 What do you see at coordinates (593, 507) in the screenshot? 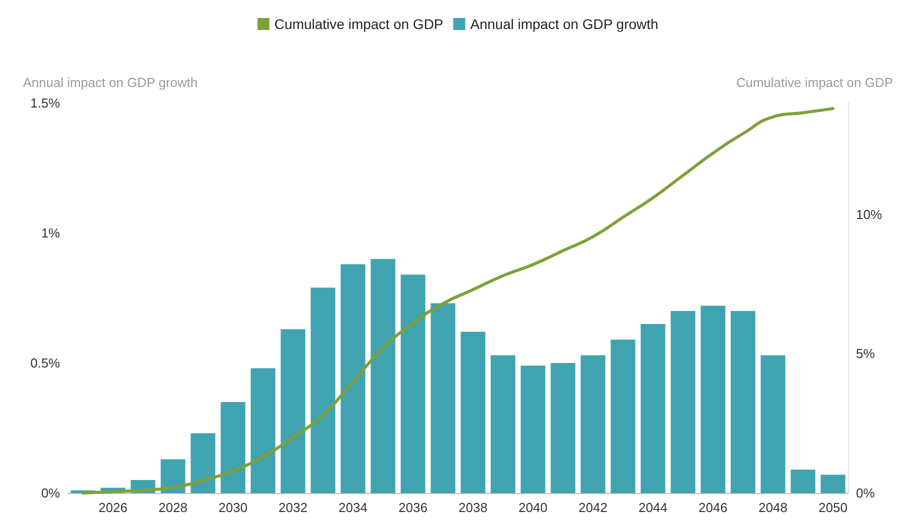
I see `x-tick-label: 2042` at bounding box center [593, 507].